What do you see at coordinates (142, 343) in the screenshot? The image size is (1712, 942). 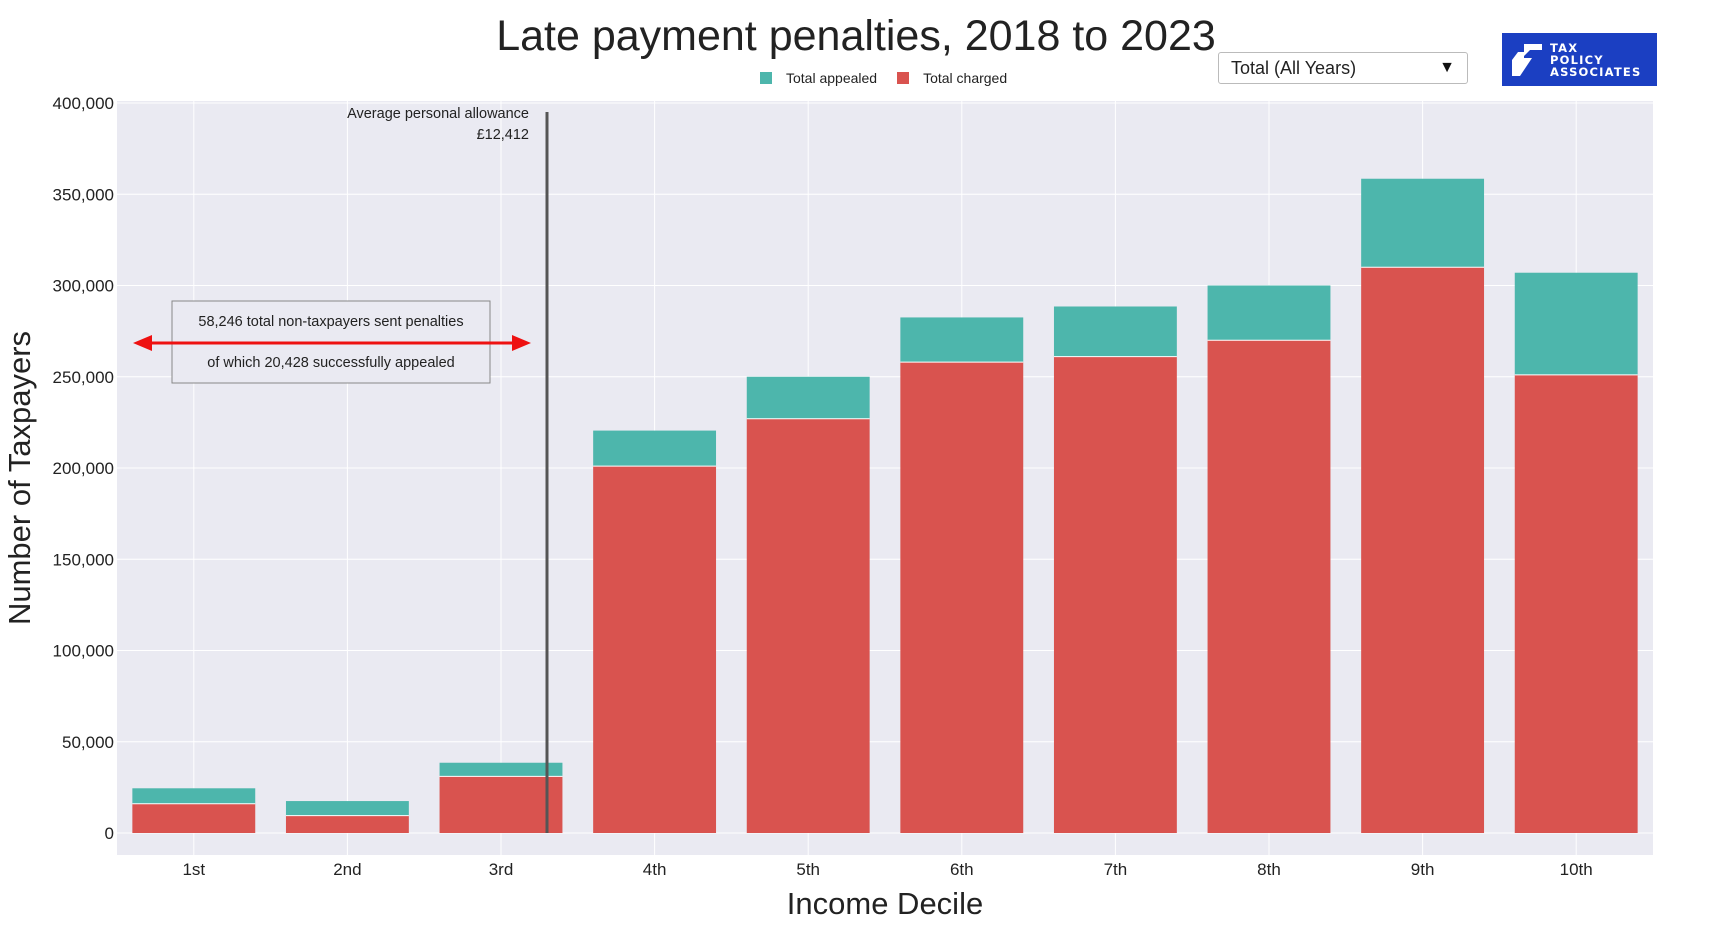 I see `red-arrowhead-left-icon` at bounding box center [142, 343].